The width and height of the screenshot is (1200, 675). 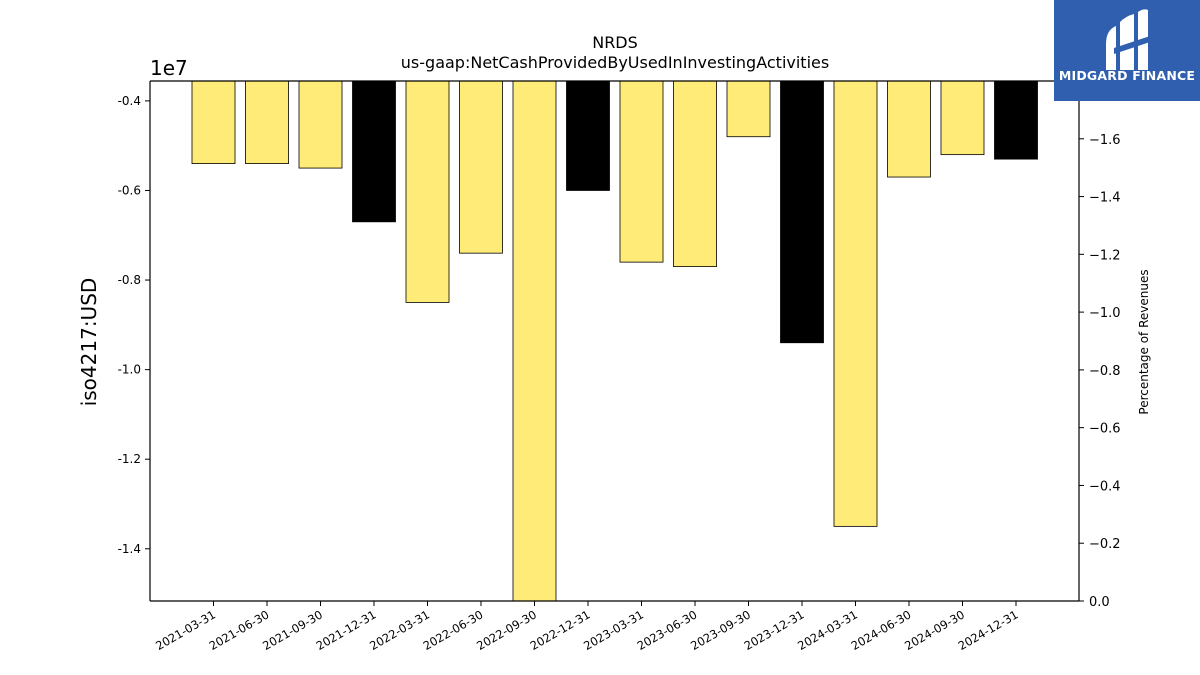 What do you see at coordinates (613, 630) in the screenshot?
I see `x-tick-label: 2023-03-31` at bounding box center [613, 630].